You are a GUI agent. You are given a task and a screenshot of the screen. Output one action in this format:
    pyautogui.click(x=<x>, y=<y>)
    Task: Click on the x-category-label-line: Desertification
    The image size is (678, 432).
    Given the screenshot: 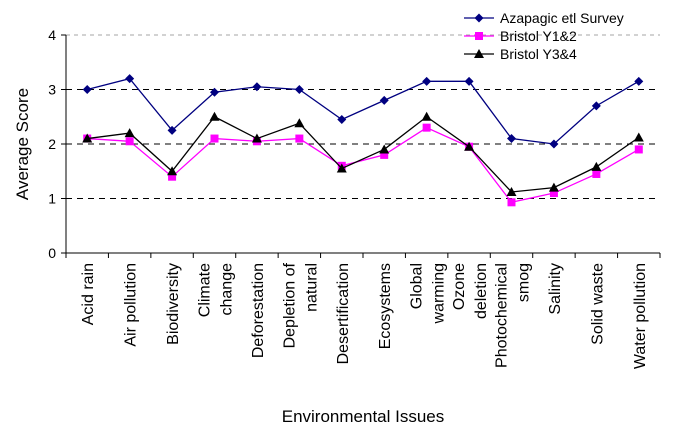 What is the action you would take?
    pyautogui.click(x=343, y=313)
    